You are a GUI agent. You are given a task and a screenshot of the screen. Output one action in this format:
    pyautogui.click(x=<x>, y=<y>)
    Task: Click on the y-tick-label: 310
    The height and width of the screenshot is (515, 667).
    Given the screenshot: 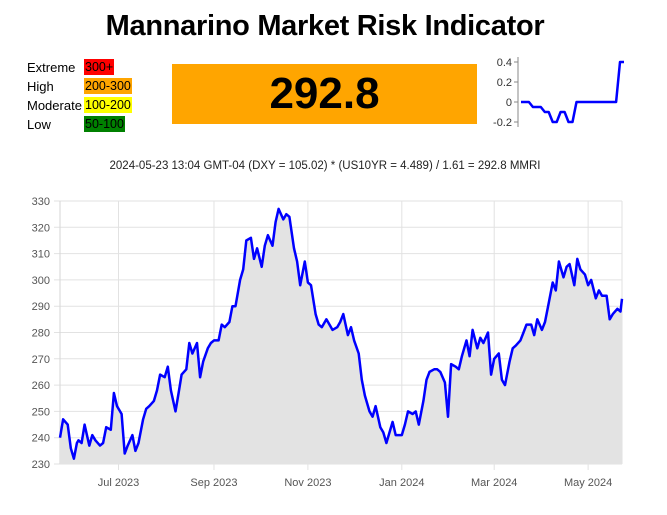 What is the action you would take?
    pyautogui.click(x=41, y=255)
    